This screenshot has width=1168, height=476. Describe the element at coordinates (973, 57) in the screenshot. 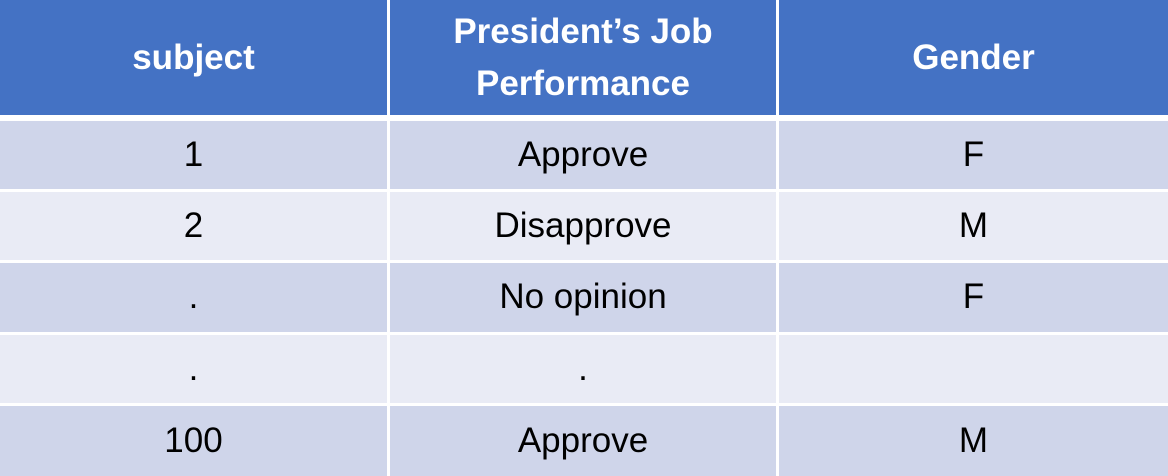

I see `column-header-label: Gender` at that location.